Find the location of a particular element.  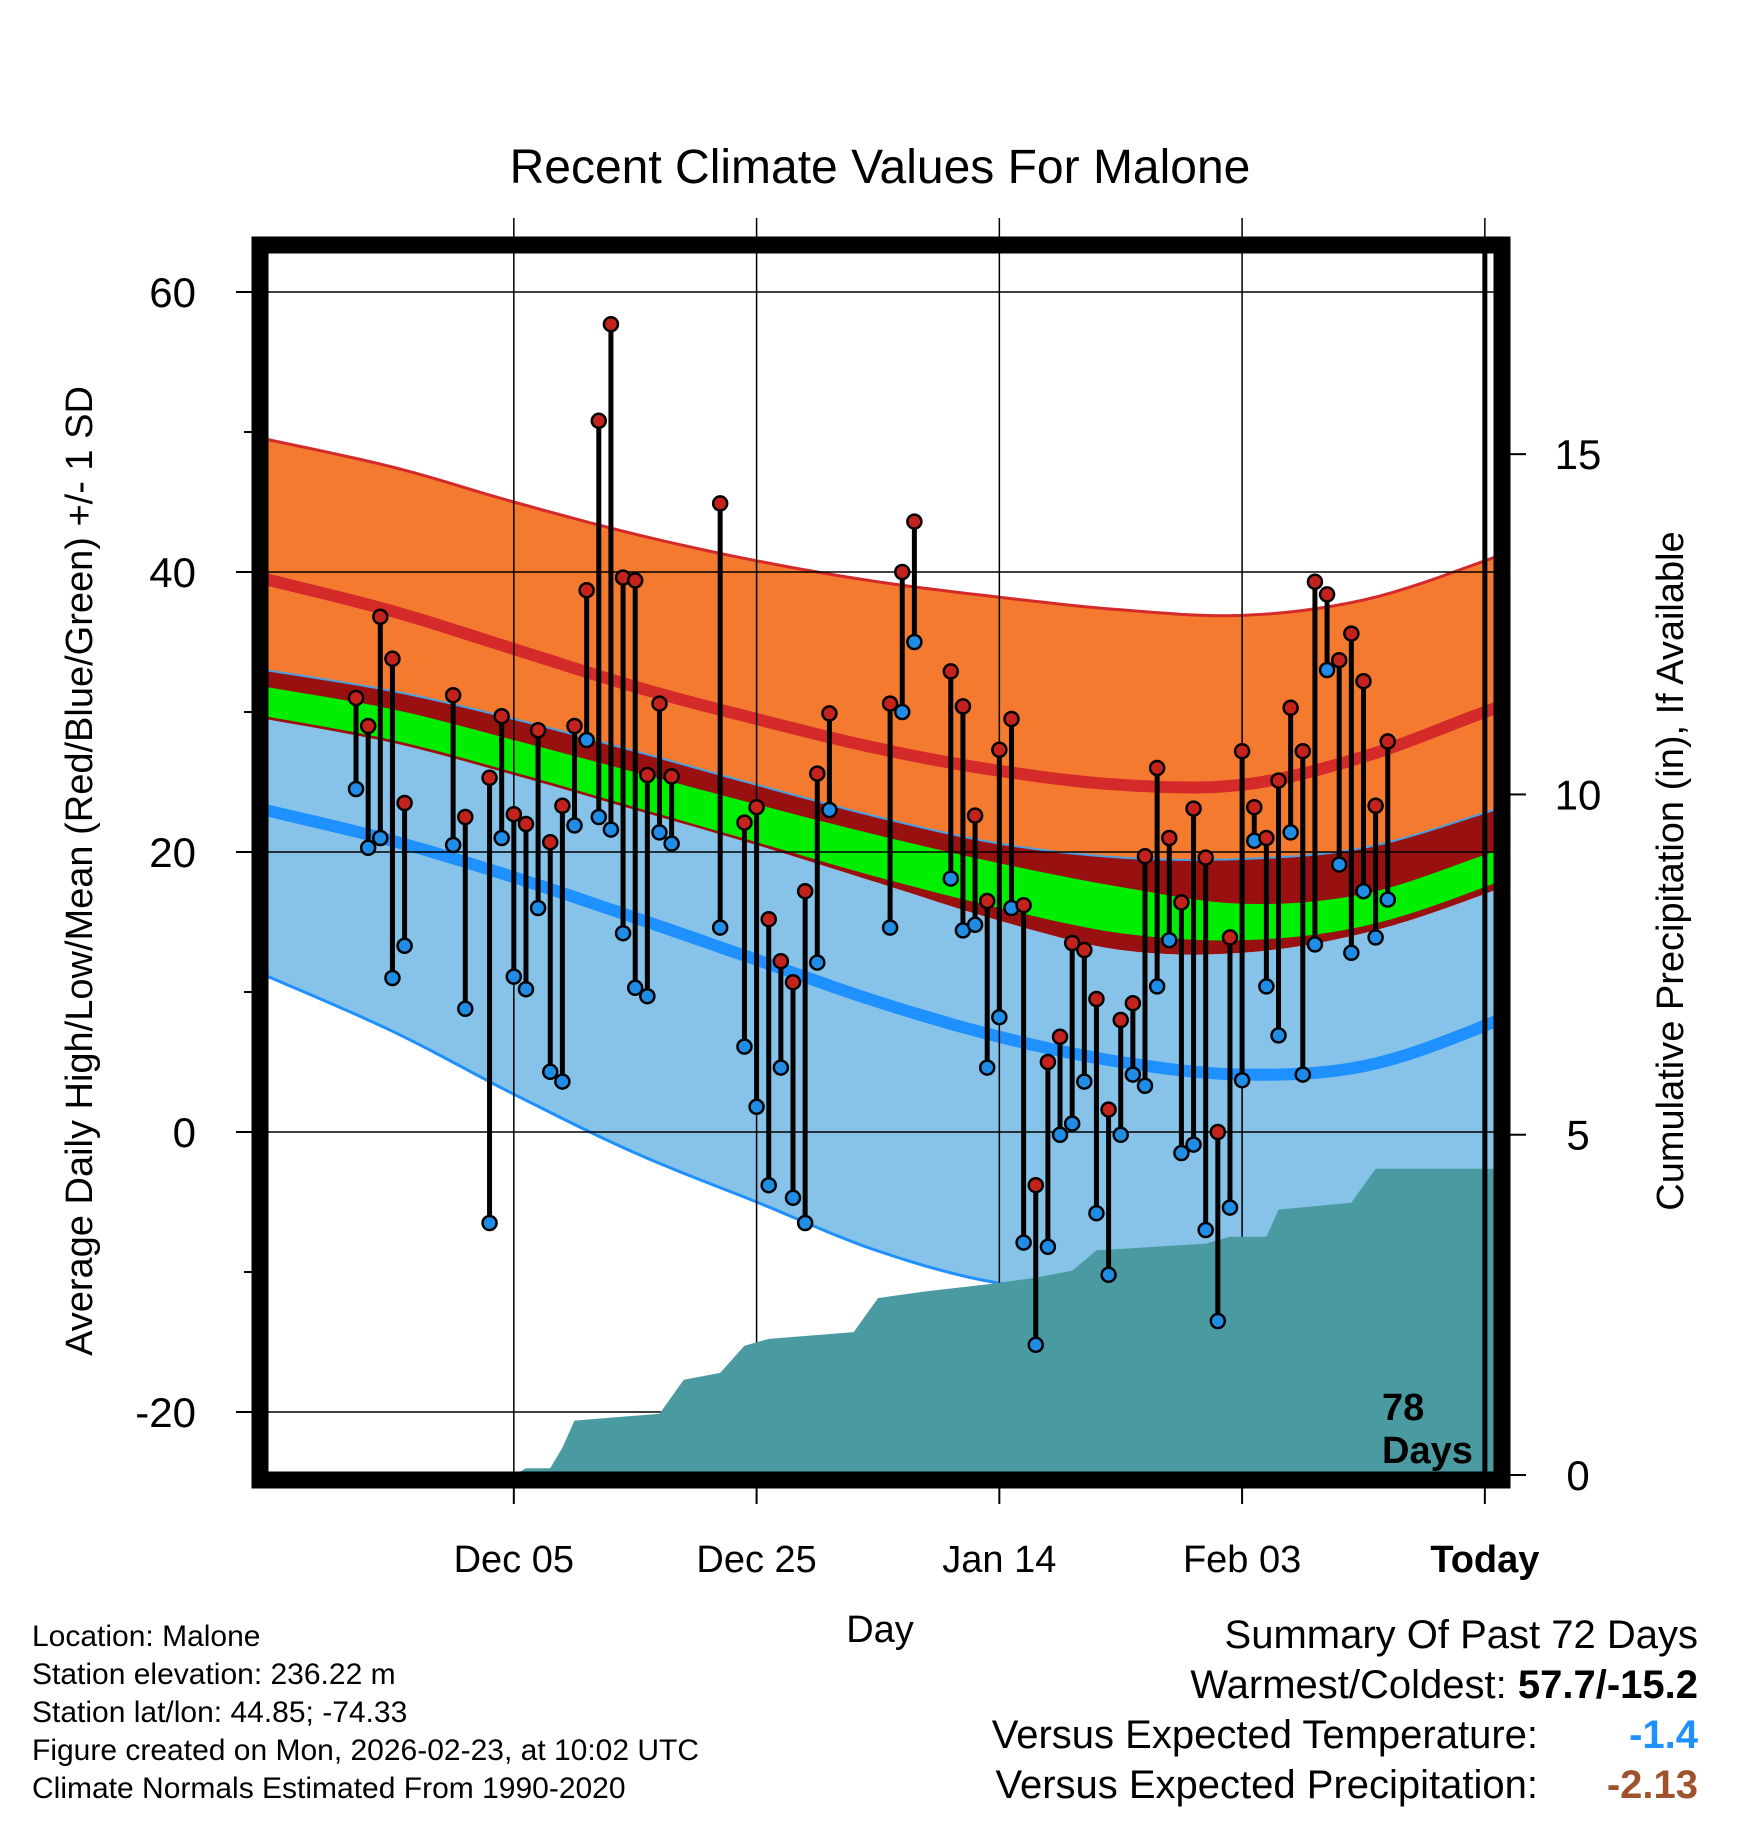

temp-departure-row: Versus Expected Temperature: -1.4 is located at coordinates (1345, 1735).